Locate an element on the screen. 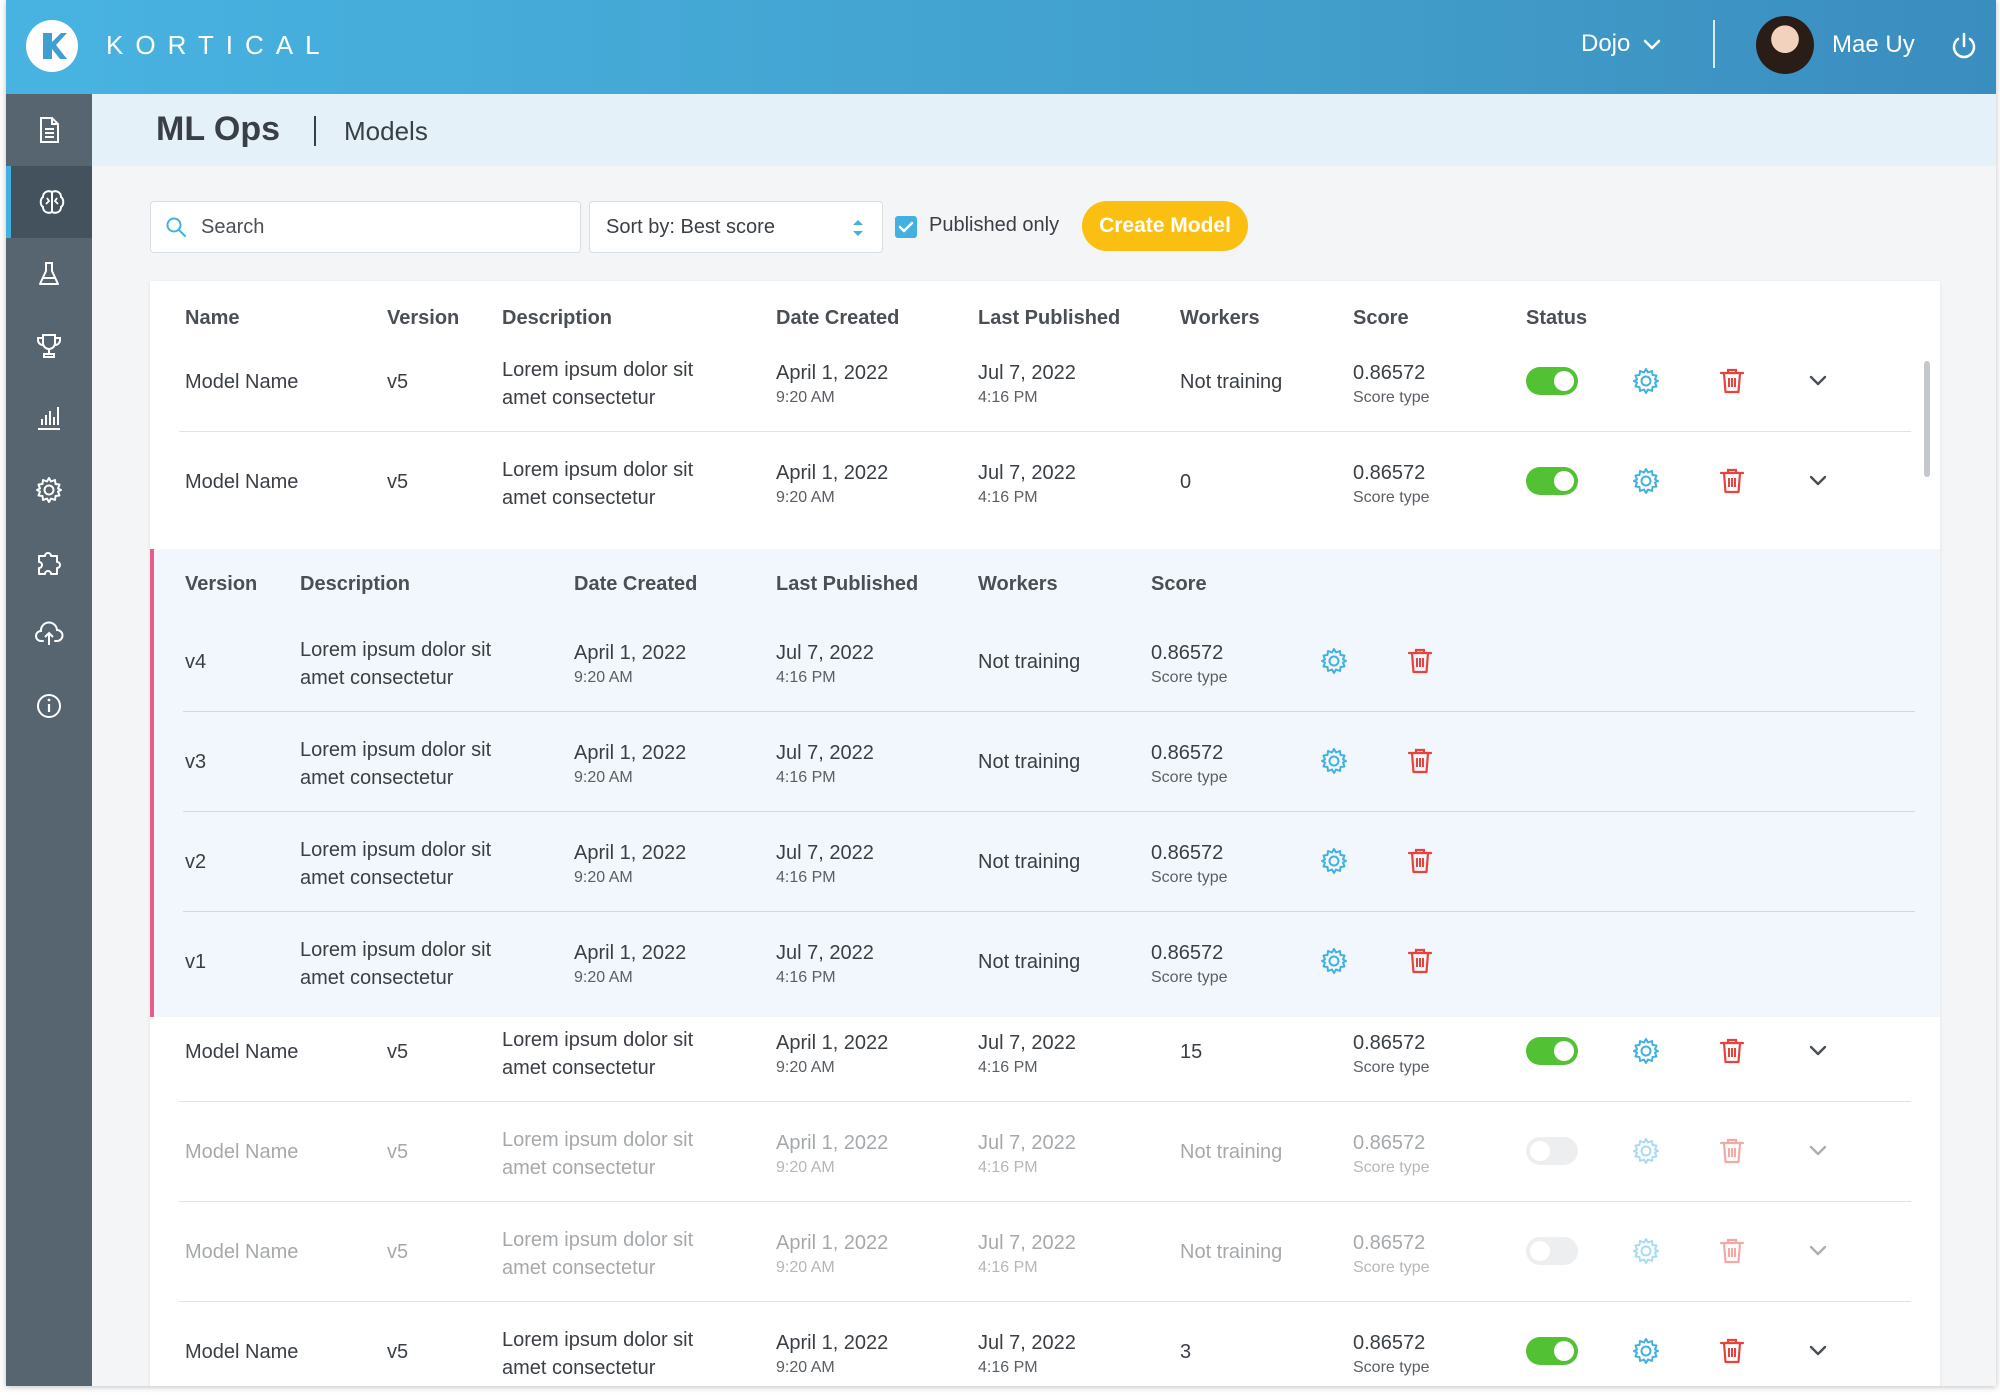 This screenshot has width=2000, height=1395. kortical-logo-icon is located at coordinates (52, 46).